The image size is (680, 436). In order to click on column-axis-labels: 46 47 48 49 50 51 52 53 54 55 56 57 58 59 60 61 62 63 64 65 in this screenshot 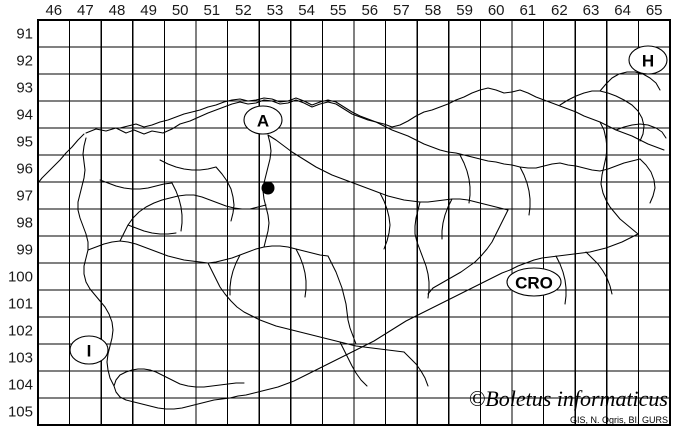, I will do `click(353, 10)`.